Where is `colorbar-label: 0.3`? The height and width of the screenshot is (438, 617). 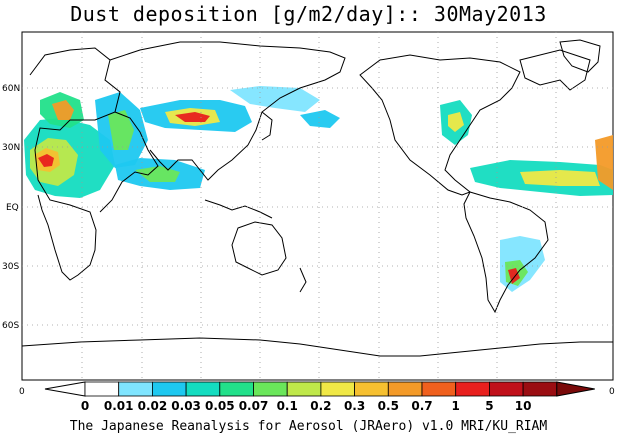
colorbar-label: 0.3 is located at coordinates (354, 406).